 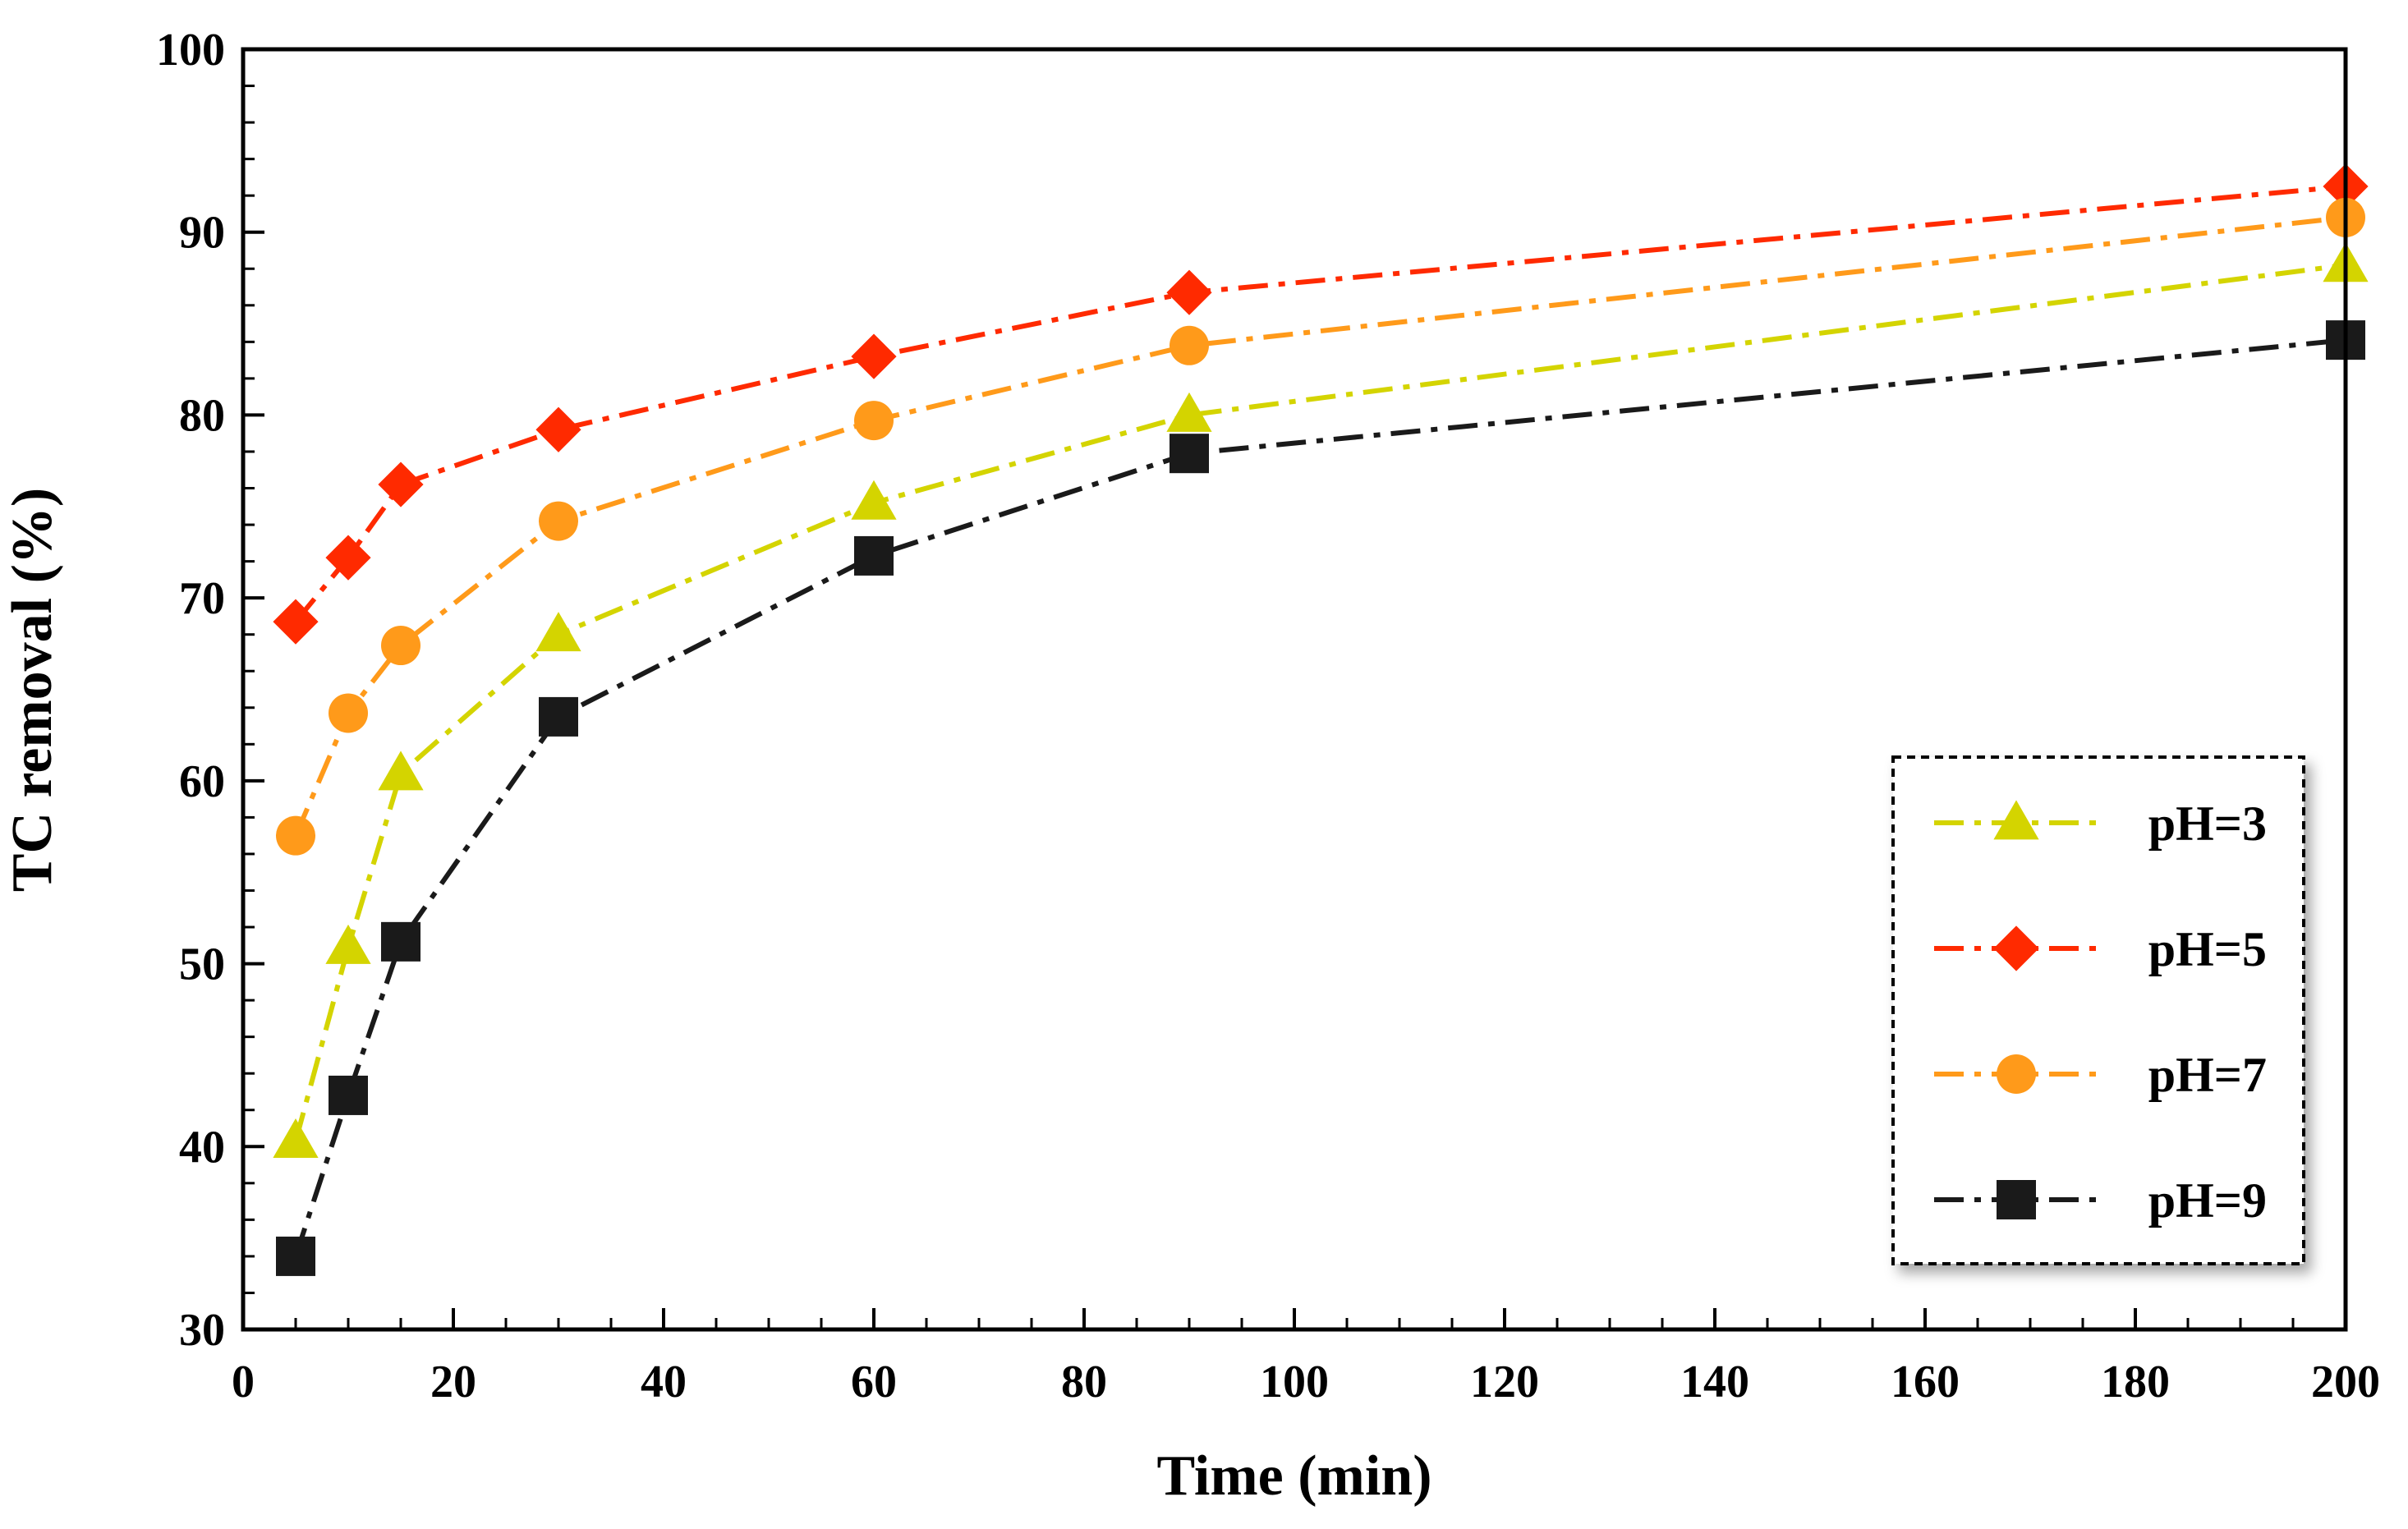 I want to click on y-tick-label: 30, so click(x=202, y=1330).